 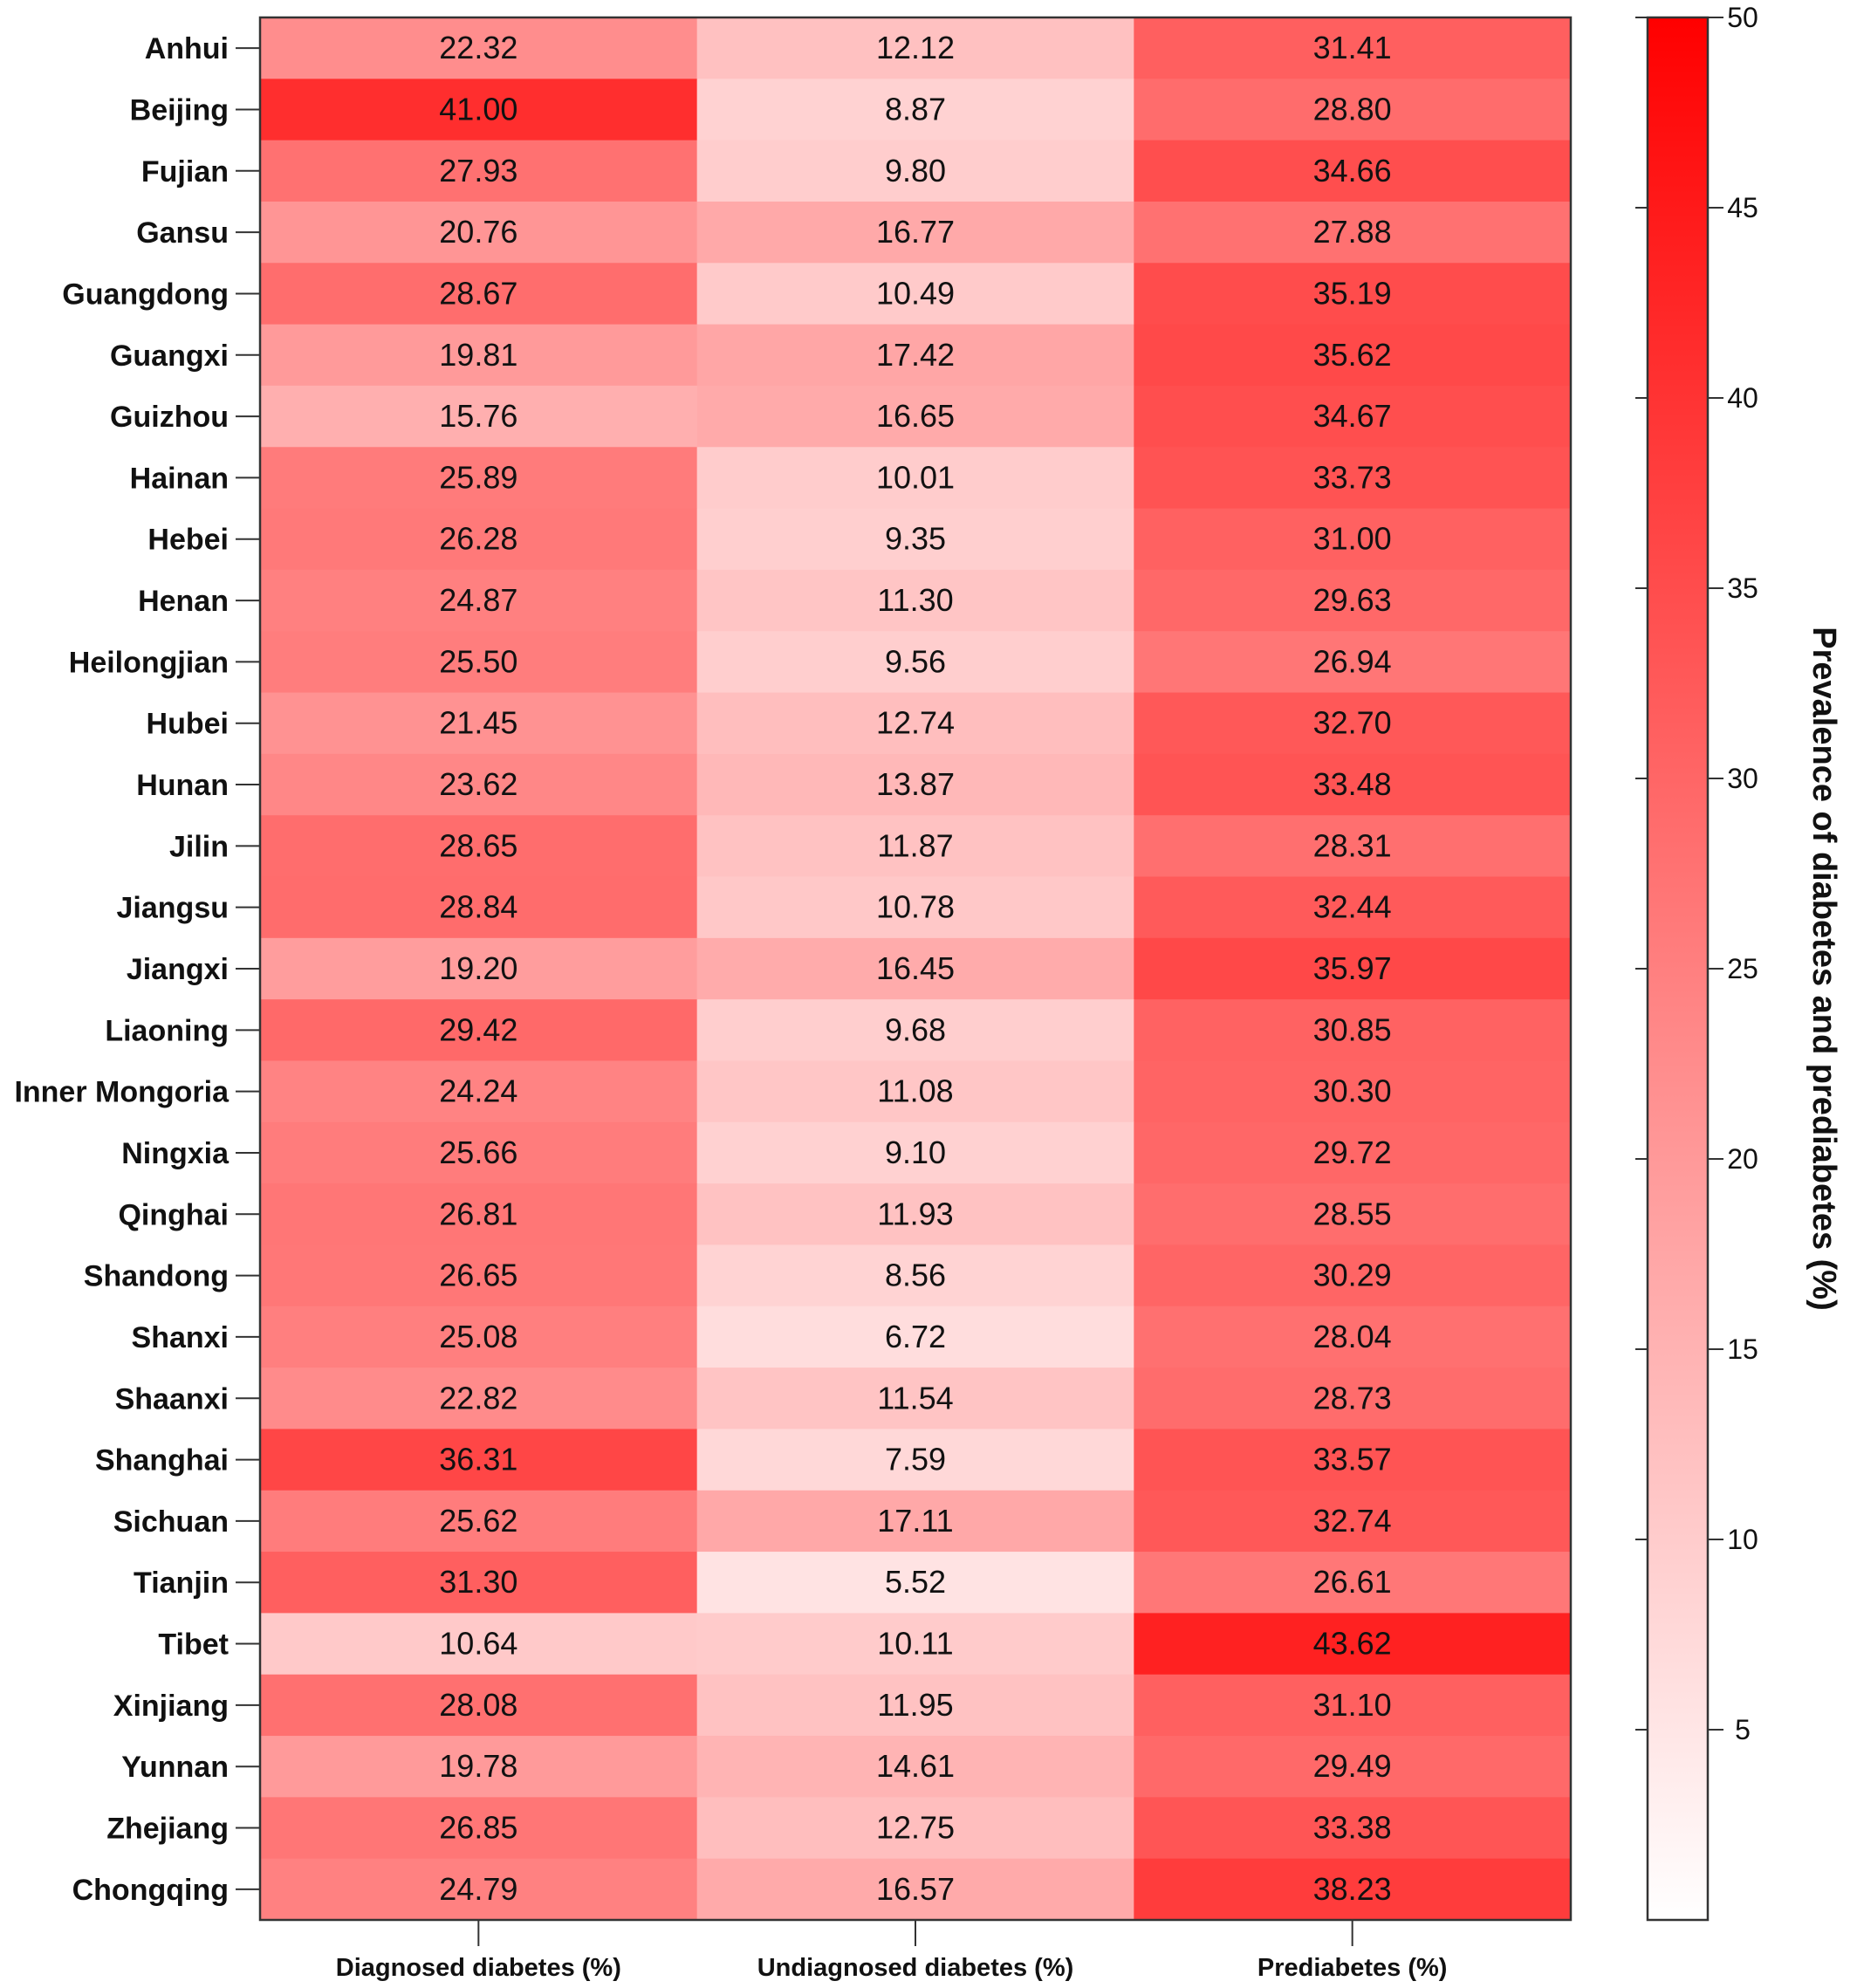 I want to click on cell-value-label: 22.82, so click(x=478, y=1398).